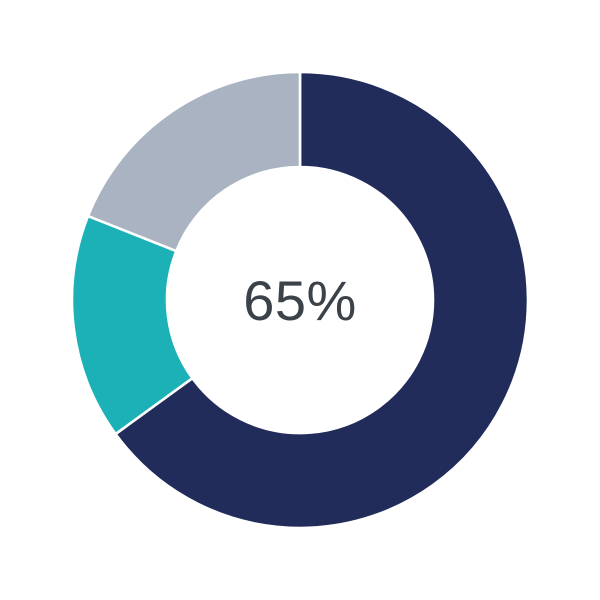  Describe the element at coordinates (132, 325) in the screenshot. I see `teal-slice` at that location.